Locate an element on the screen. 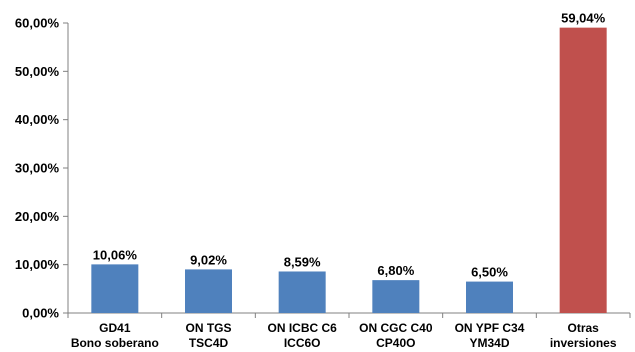  data-label: 6,80% is located at coordinates (395, 270).